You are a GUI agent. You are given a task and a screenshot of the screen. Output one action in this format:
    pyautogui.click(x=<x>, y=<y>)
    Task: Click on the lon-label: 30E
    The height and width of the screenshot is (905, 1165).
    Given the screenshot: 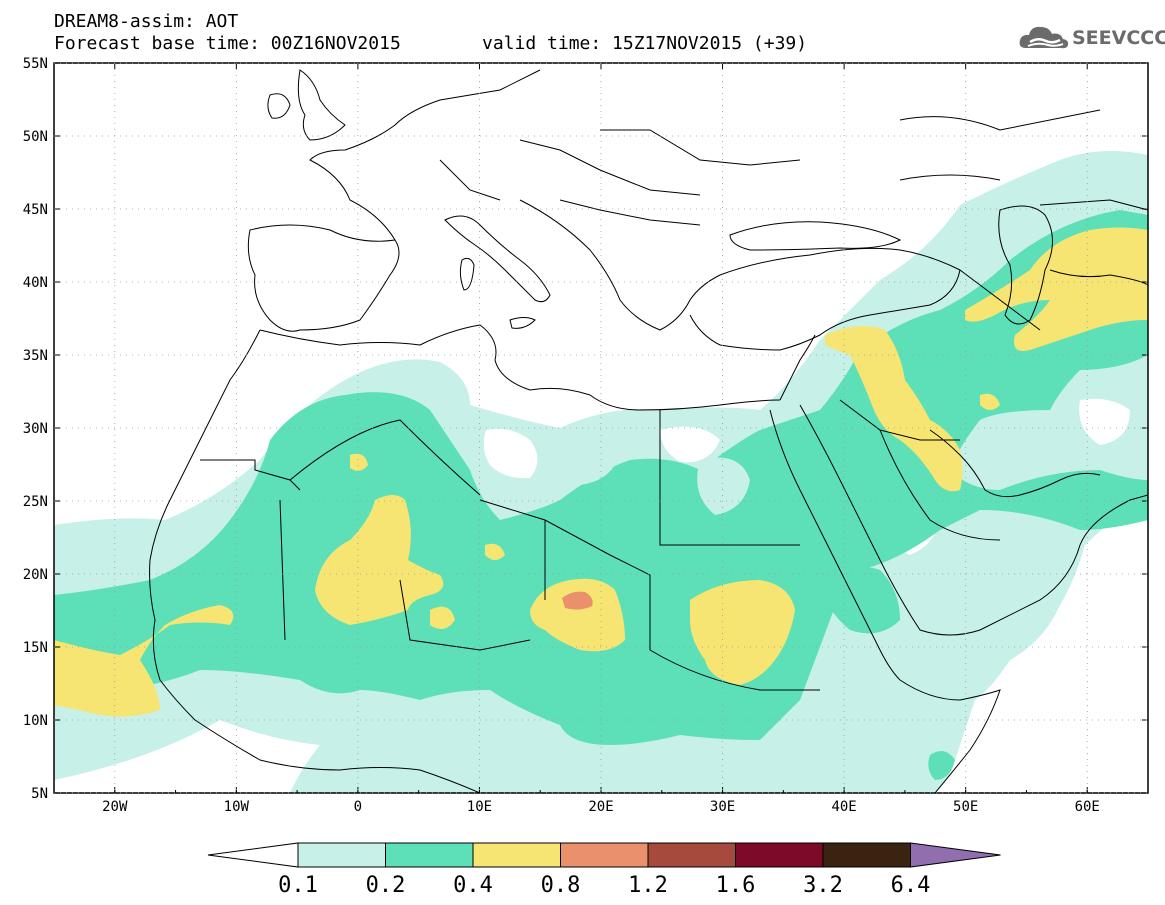 What is the action you would take?
    pyautogui.click(x=722, y=807)
    